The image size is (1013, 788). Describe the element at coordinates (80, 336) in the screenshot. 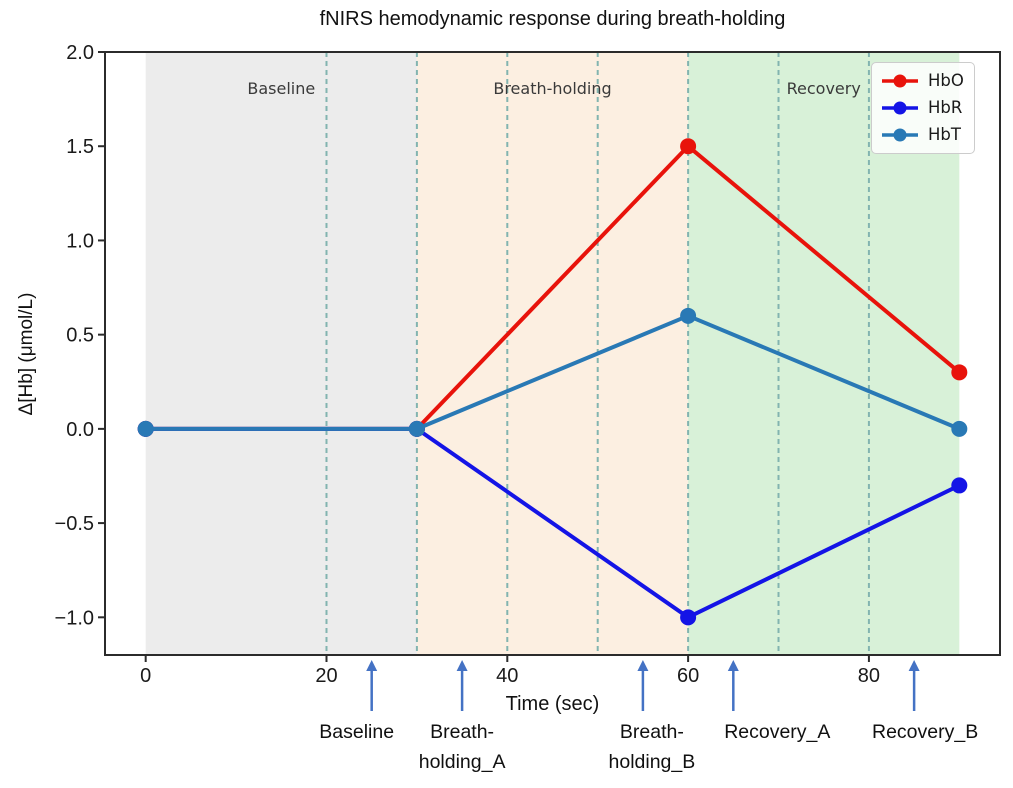

I see `y-tick-label: 0.5` at that location.